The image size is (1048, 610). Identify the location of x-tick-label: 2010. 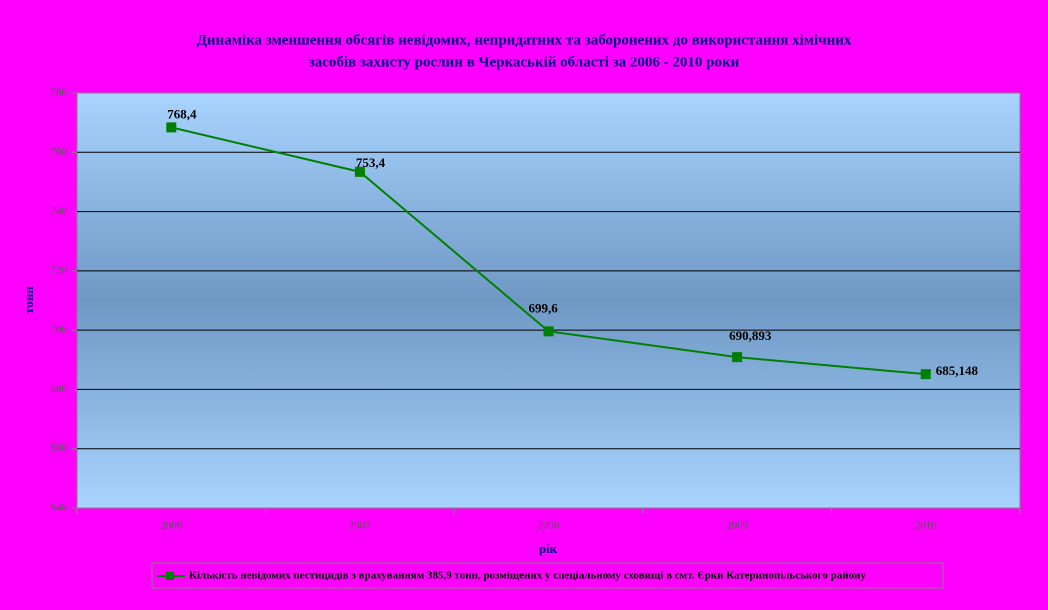
(926, 526).